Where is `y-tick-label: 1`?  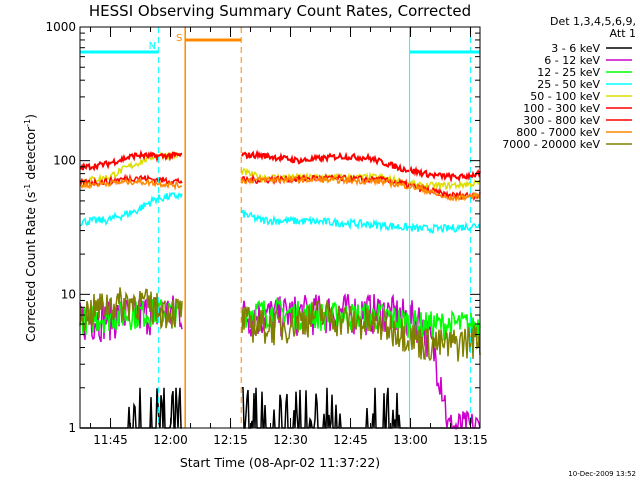
y-tick-label: 1 is located at coordinates (72, 428).